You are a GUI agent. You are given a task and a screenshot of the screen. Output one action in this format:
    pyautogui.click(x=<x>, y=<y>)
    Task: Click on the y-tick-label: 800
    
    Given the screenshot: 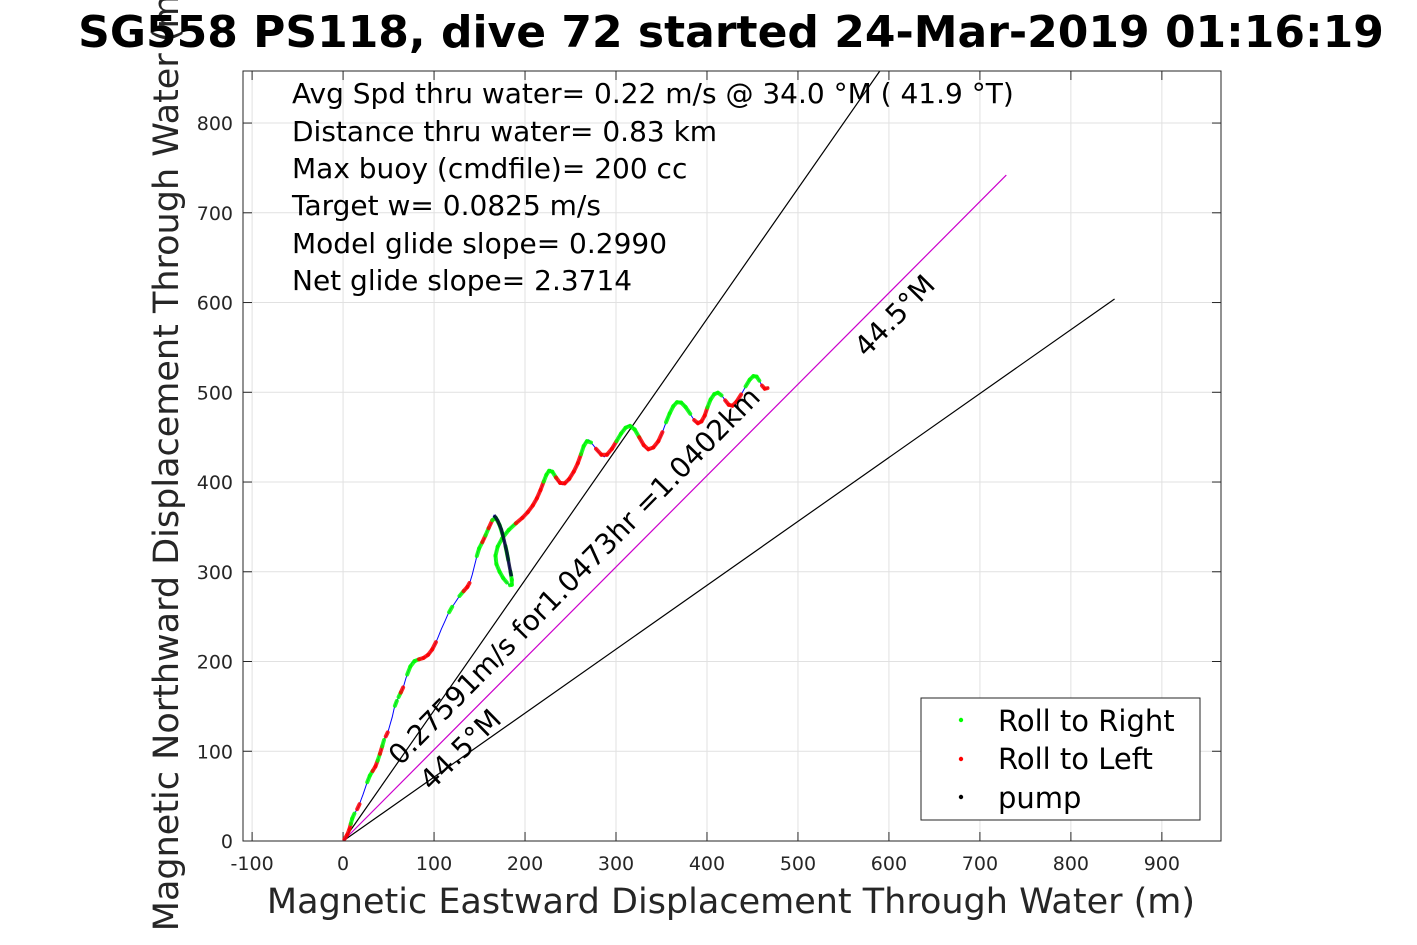 What is the action you would take?
    pyautogui.click(x=215, y=124)
    